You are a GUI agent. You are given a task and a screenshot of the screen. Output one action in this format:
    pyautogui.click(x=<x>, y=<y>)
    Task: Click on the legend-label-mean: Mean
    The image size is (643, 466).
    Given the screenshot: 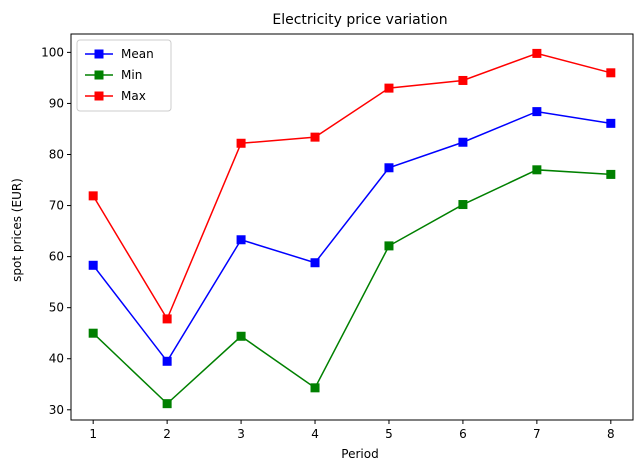 What is the action you would take?
    pyautogui.click(x=137, y=54)
    